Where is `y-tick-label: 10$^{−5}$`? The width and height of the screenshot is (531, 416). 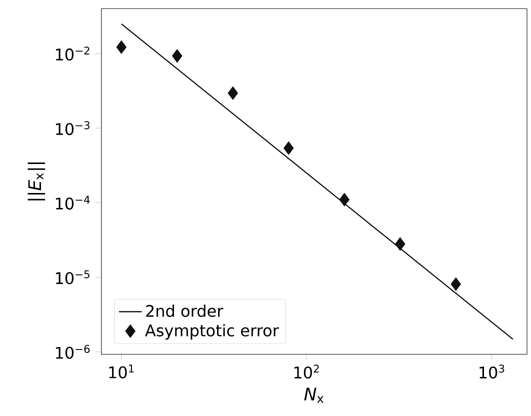 y-tick-label: 10$^{−5}$ is located at coordinates (73, 277).